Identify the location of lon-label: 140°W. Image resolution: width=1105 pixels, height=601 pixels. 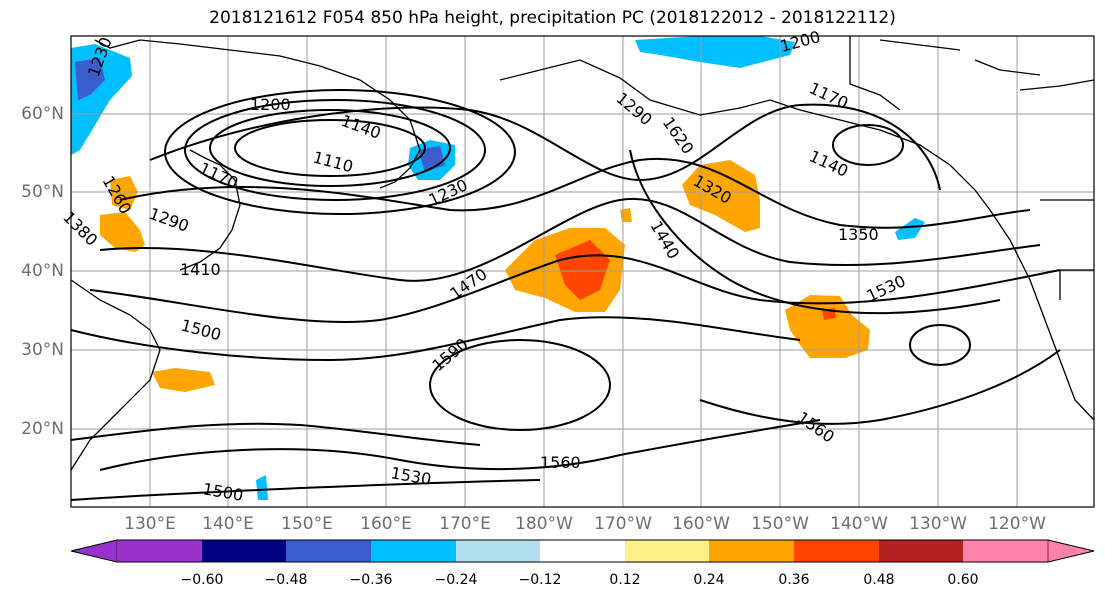
(859, 524).